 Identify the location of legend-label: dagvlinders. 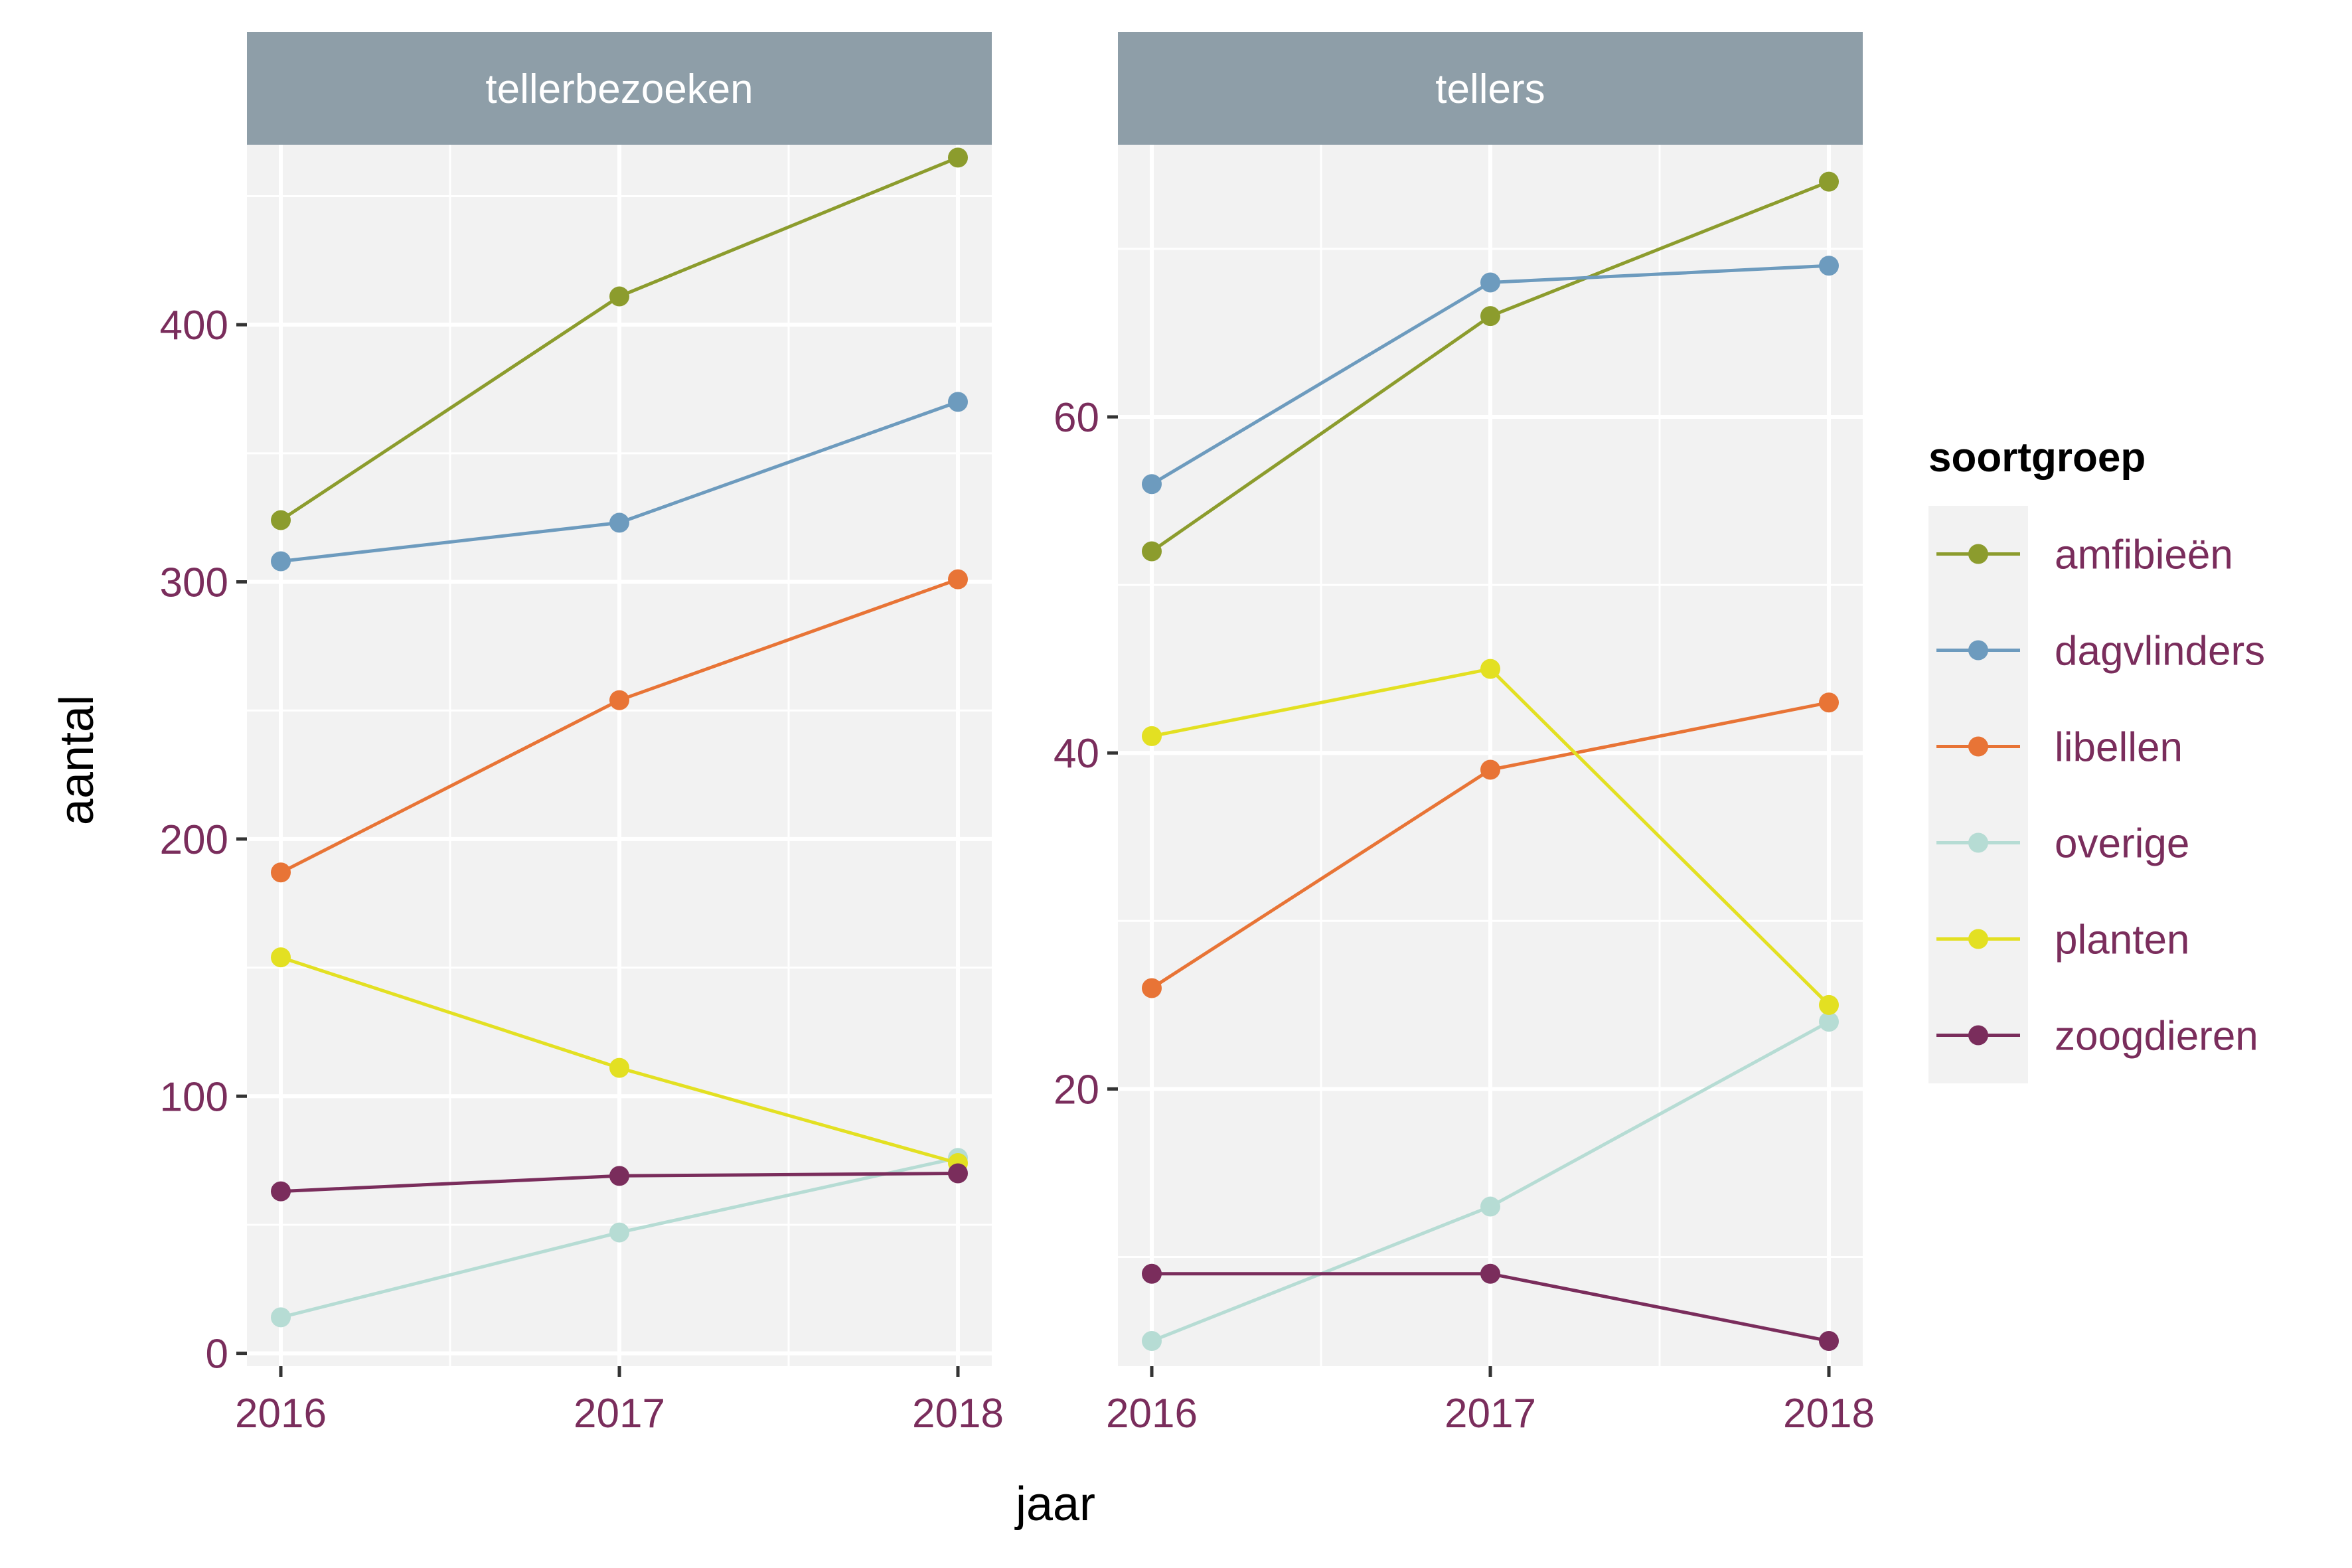
(2160, 652).